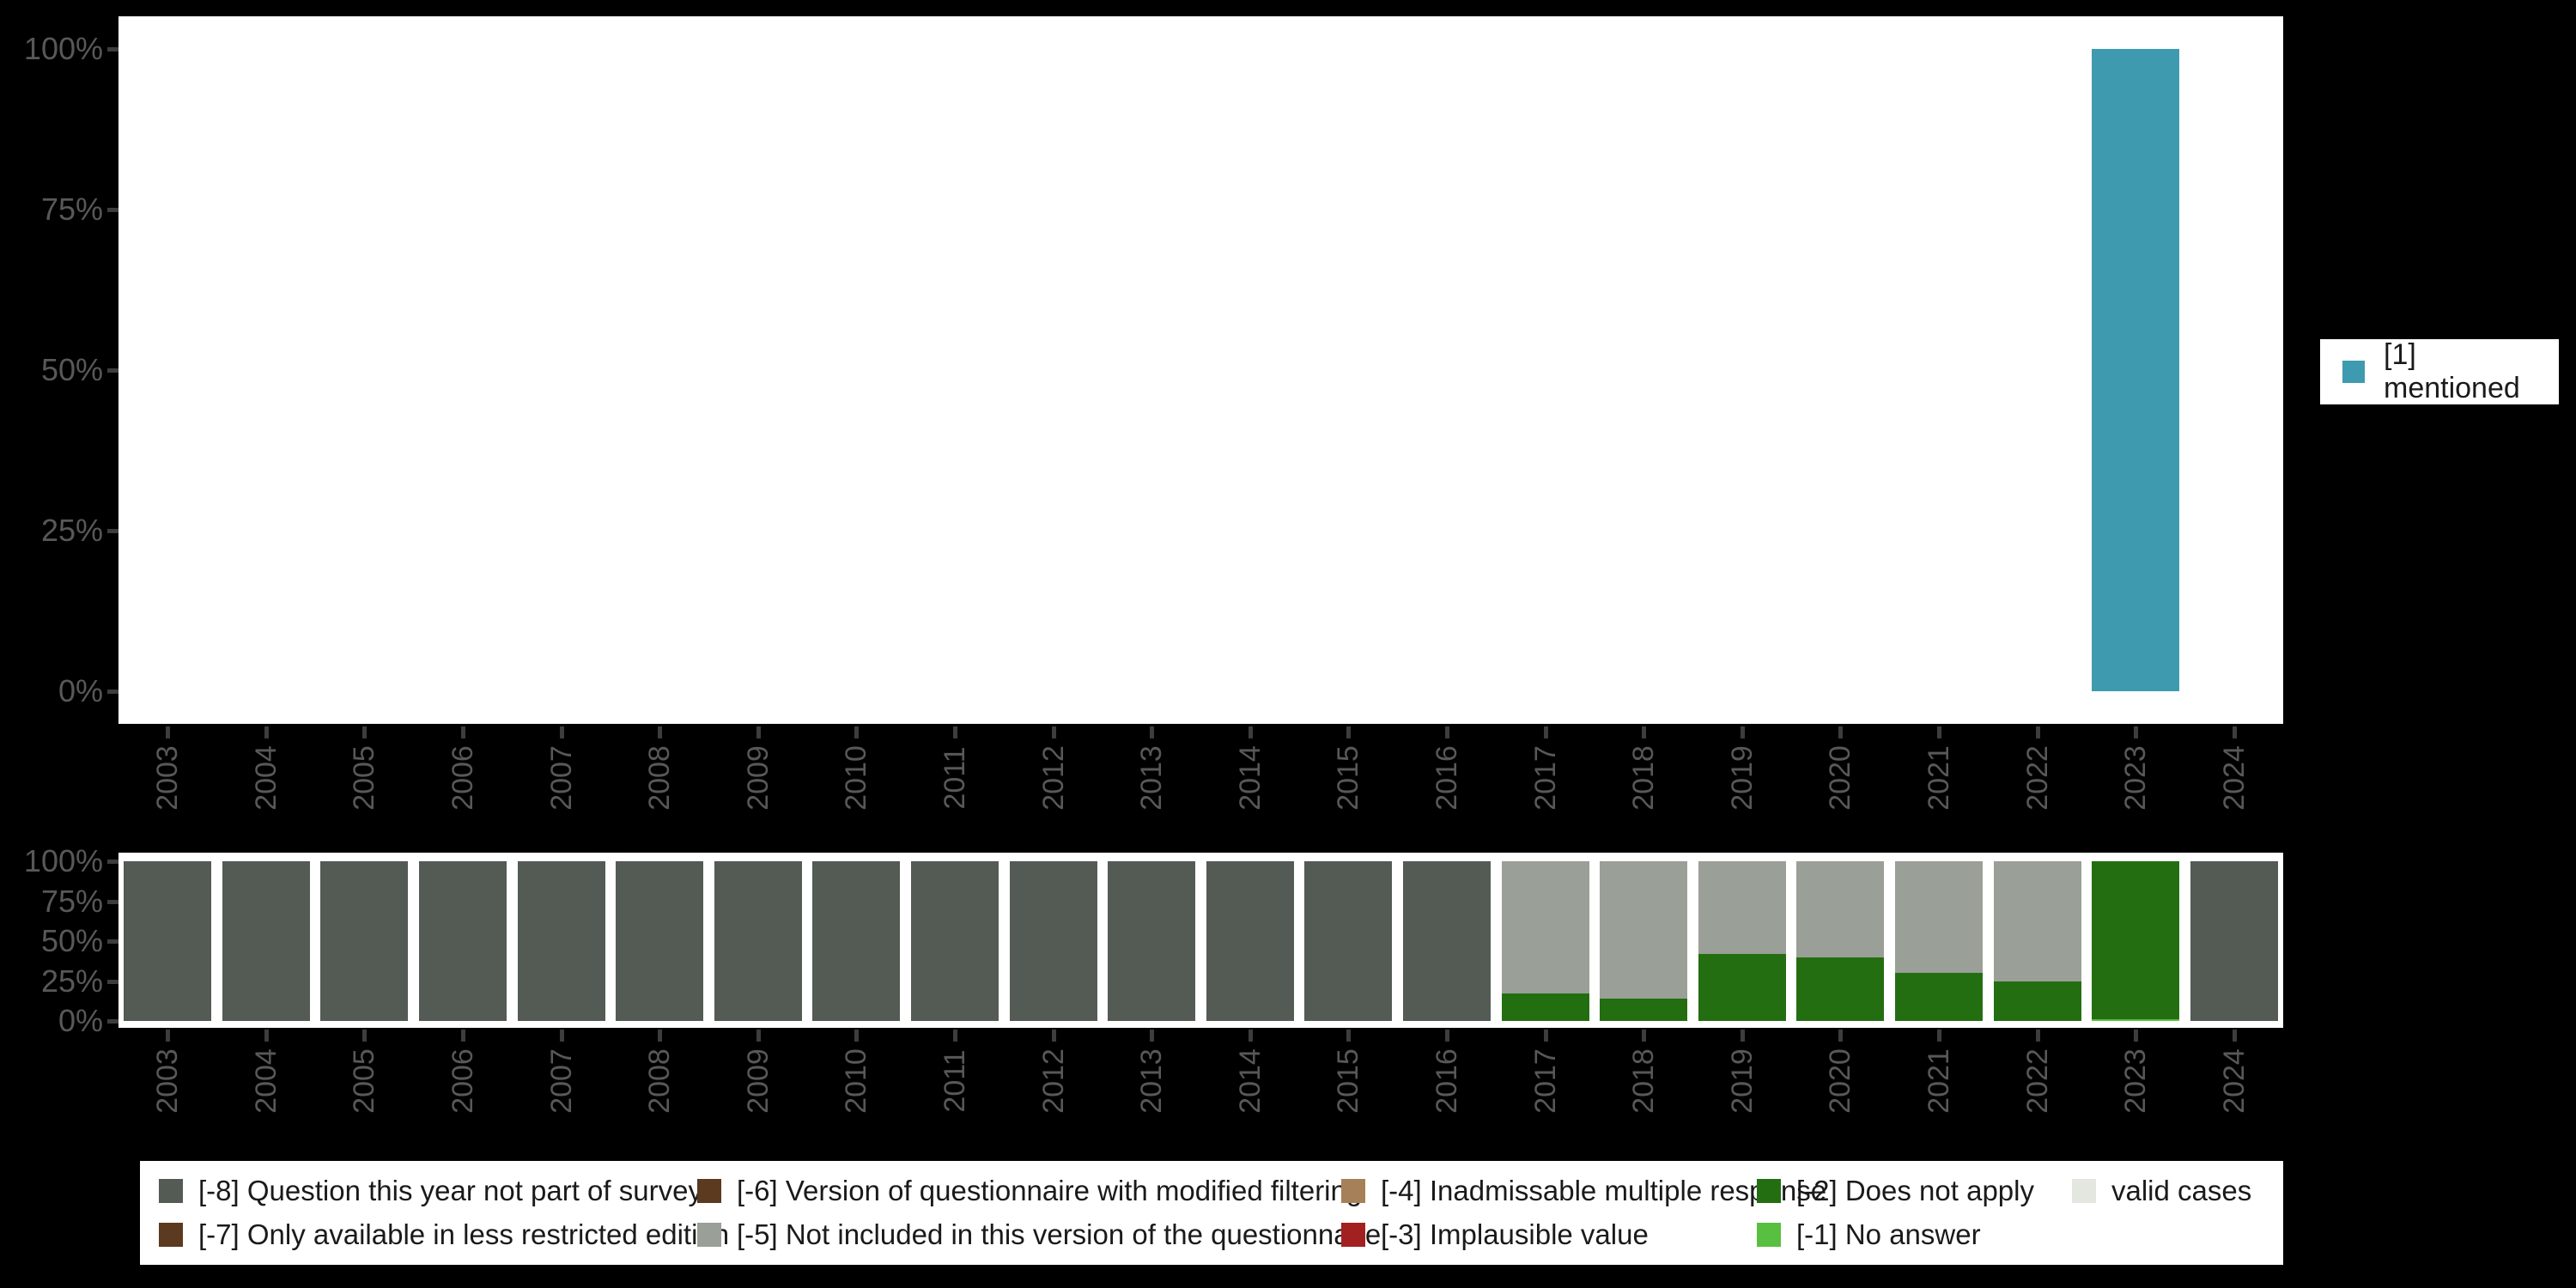  I want to click on main-x-axis-tick-2016, so click(1447, 732).